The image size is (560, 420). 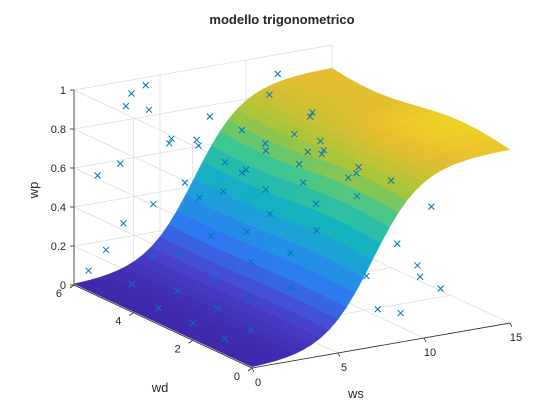 What do you see at coordinates (163, 326) in the screenshot?
I see `y-axis-line` at bounding box center [163, 326].